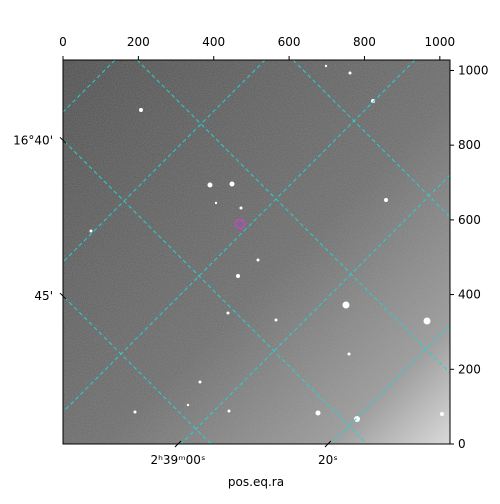 The width and height of the screenshot is (500, 504). I want to click on dec-tick-label: 16°40', so click(33, 140).